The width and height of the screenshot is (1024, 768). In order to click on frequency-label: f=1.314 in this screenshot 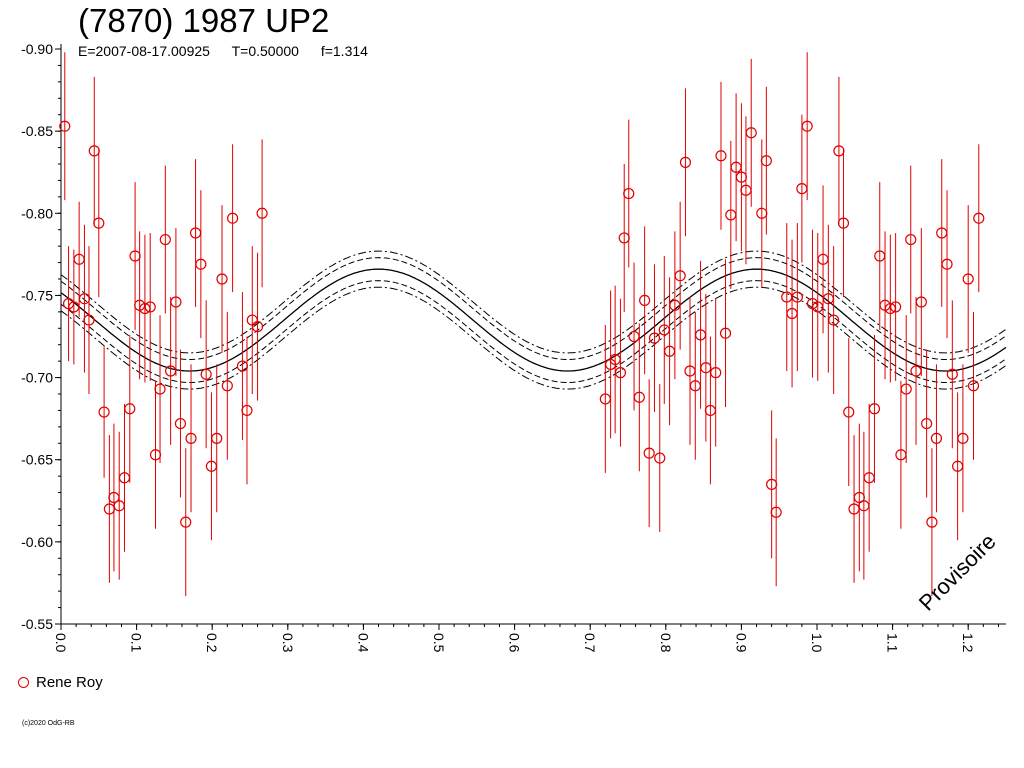, I will do `click(344, 51)`.